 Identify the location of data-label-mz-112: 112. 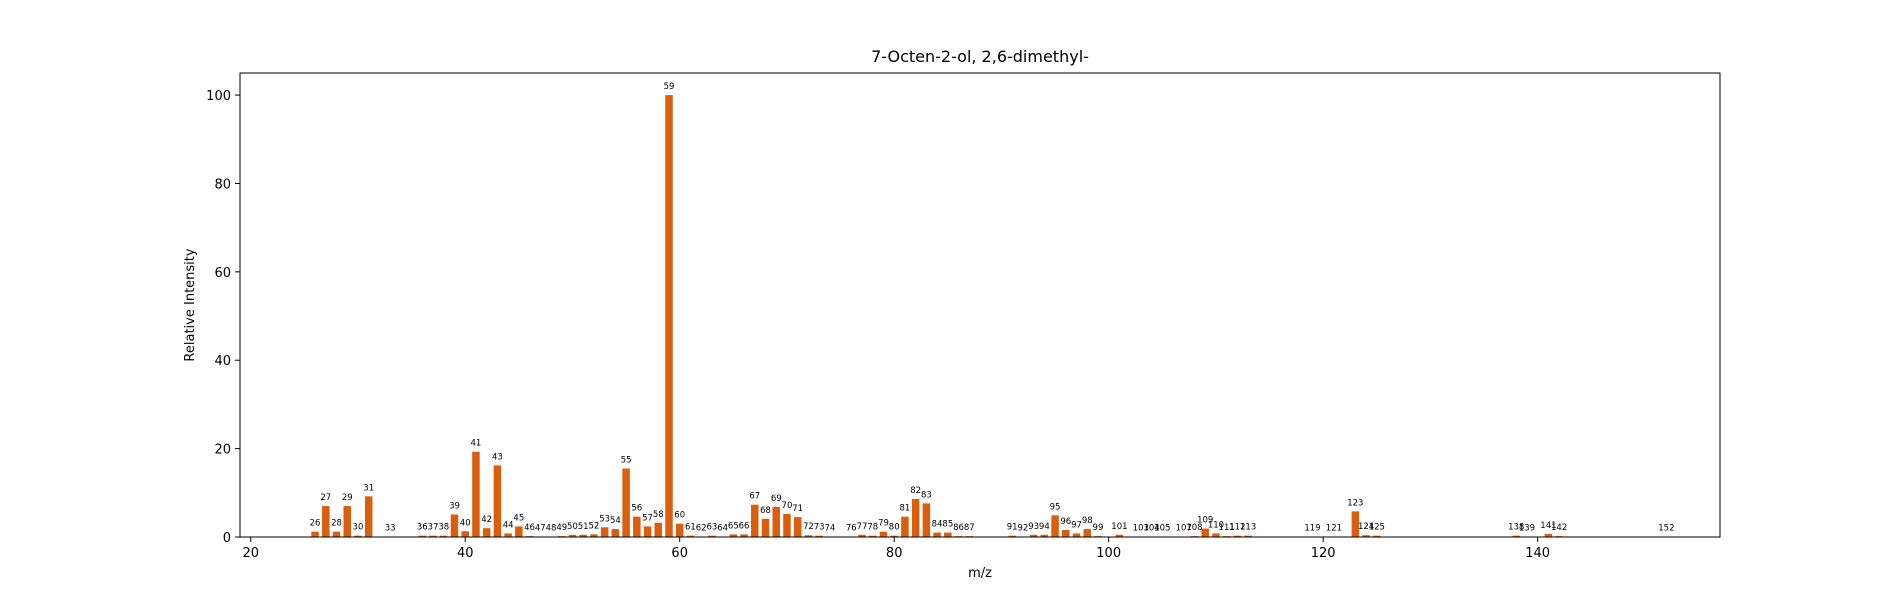
(1237, 528).